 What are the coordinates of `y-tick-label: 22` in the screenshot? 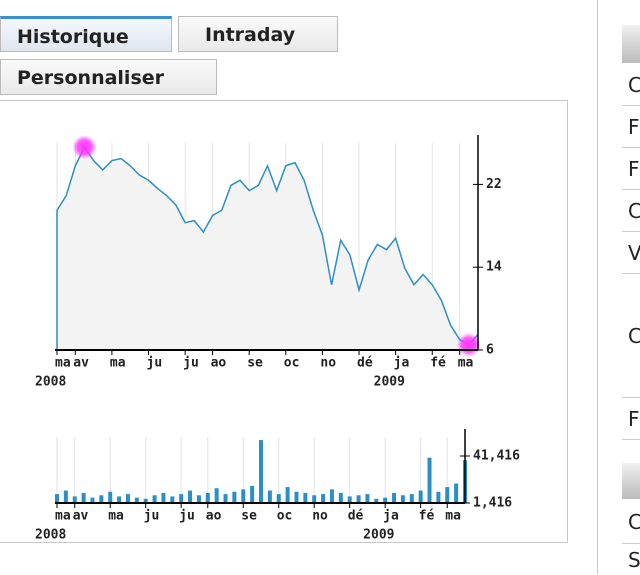 It's located at (494, 184).